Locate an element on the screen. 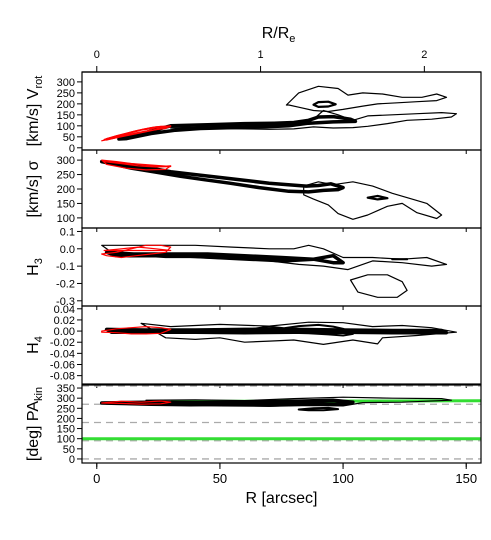 The width and height of the screenshot is (491, 540). sigma-ylabel: [km/s] σ is located at coordinates (33, 188).